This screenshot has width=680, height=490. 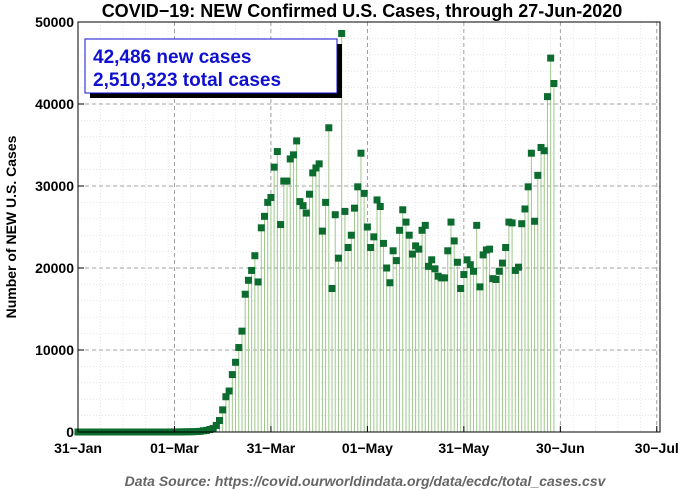 What do you see at coordinates (560, 448) in the screenshot?
I see `x-tick-label: 30−Jun` at bounding box center [560, 448].